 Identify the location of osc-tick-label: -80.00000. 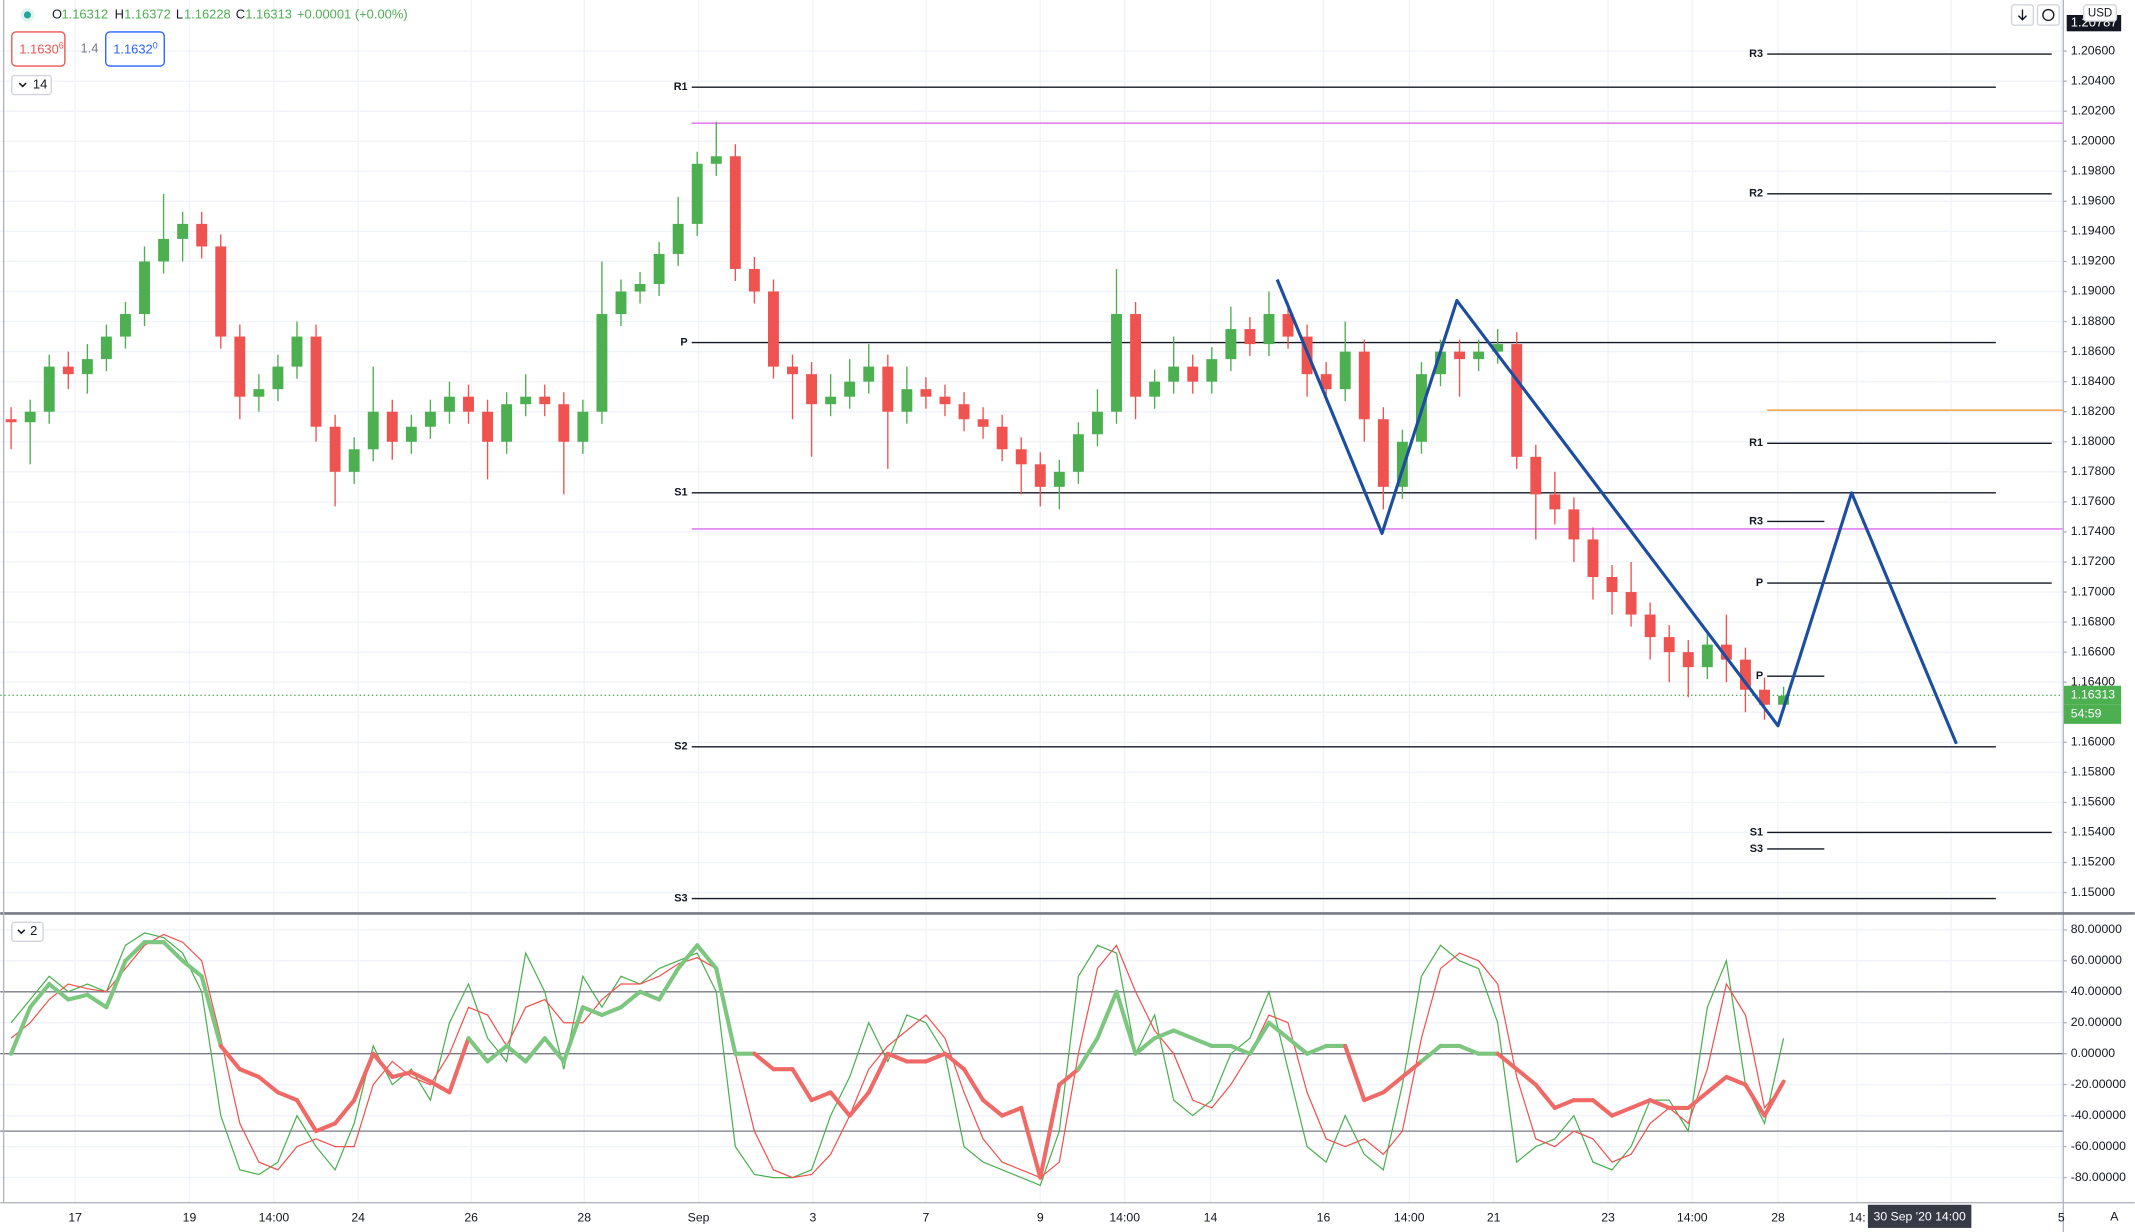
(2098, 1177).